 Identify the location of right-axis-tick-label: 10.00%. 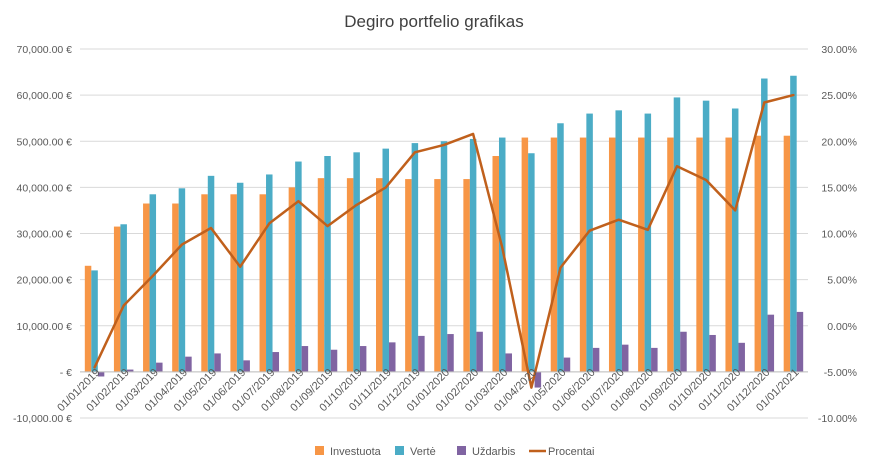
(839, 235).